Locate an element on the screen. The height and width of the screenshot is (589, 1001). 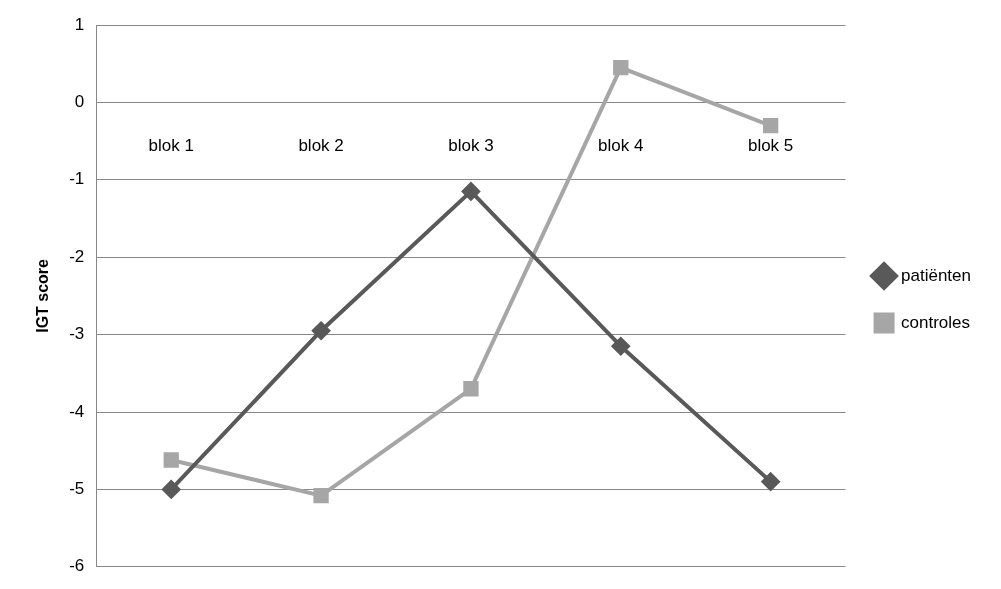
y-tick-label: -5 is located at coordinates (77, 489).